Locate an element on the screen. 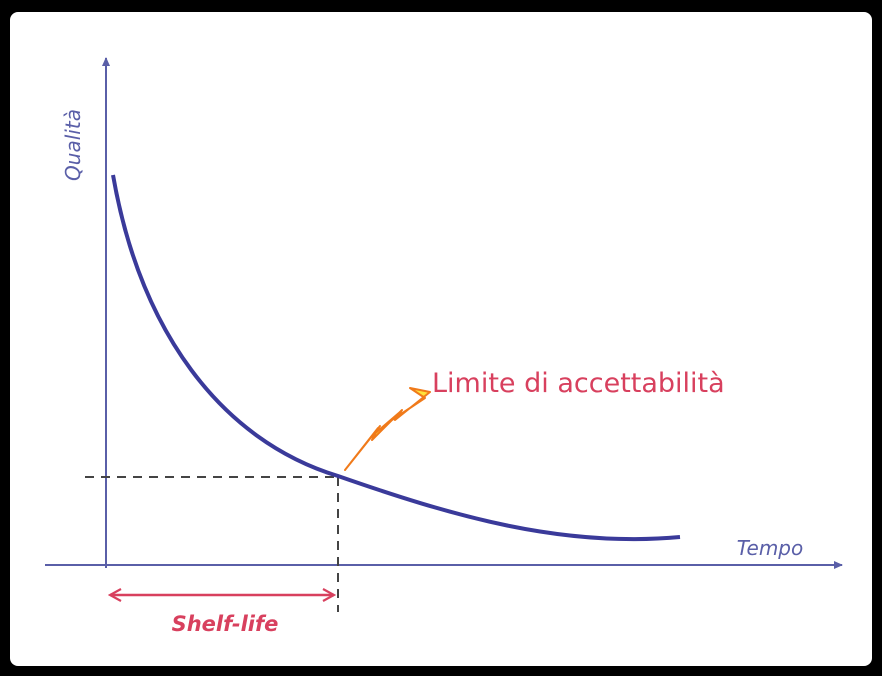  lightning is located at coordinates (387, 429).